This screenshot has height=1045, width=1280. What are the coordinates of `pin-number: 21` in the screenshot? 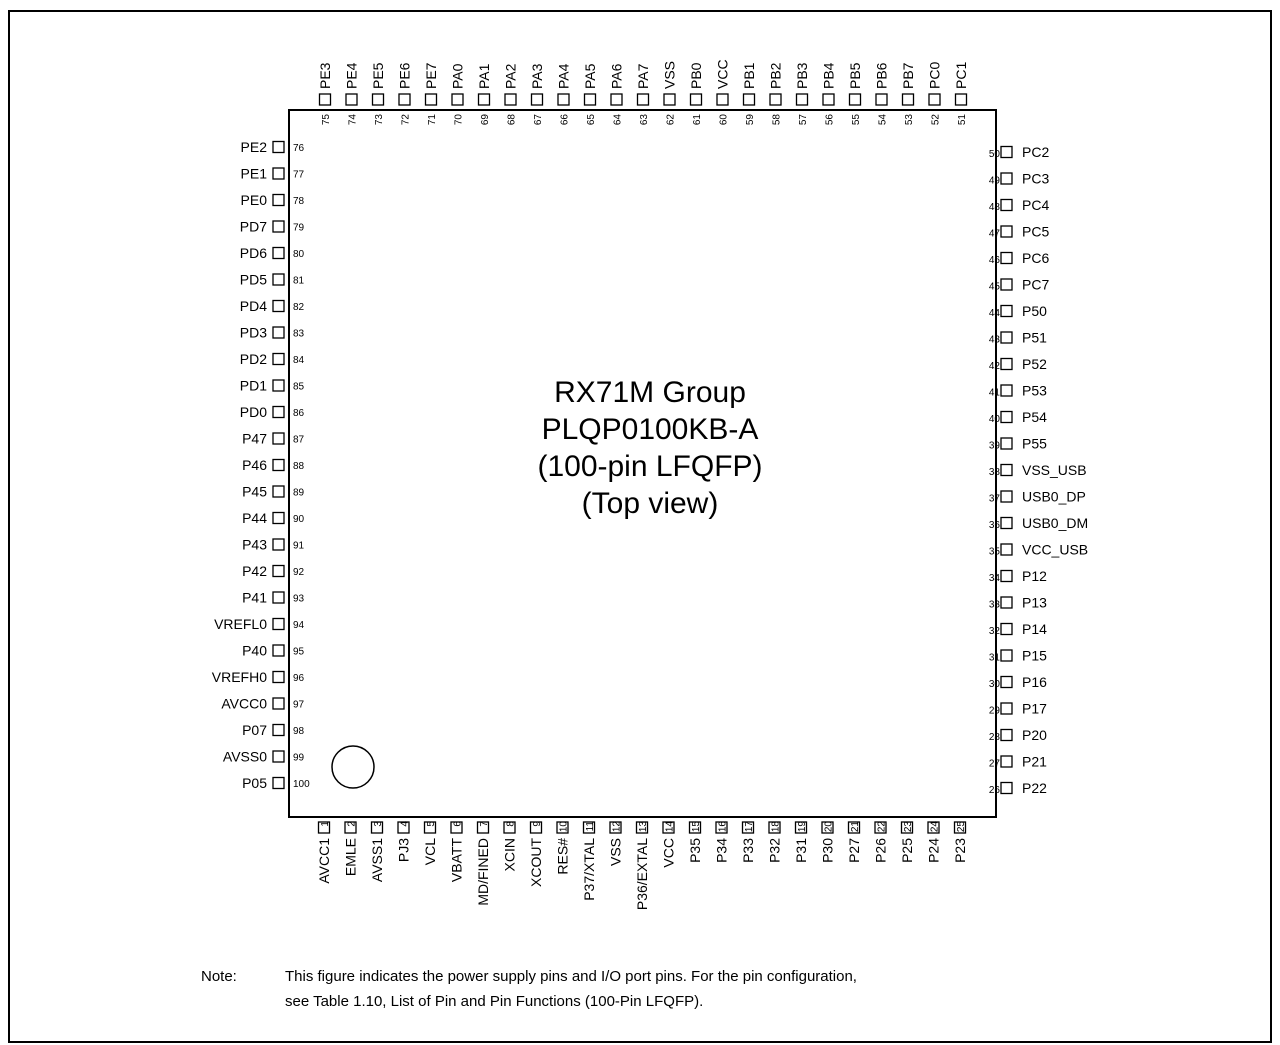 It's located at (855, 827).